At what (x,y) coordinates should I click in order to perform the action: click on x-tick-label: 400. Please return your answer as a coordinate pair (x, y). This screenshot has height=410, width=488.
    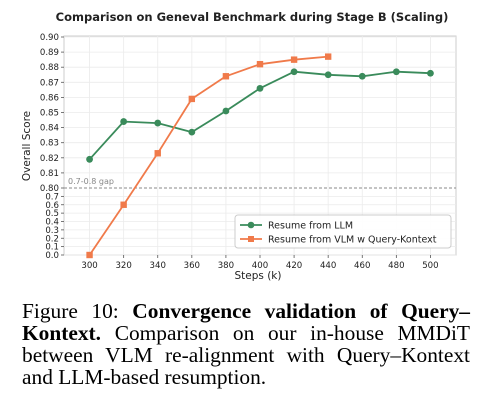
    Looking at the image, I should click on (260, 266).